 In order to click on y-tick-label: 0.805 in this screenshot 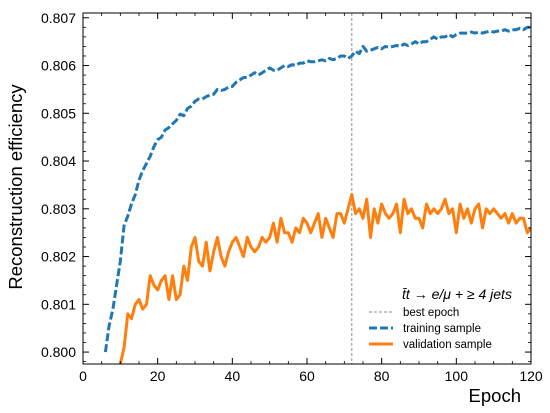, I will do `click(58, 113)`.